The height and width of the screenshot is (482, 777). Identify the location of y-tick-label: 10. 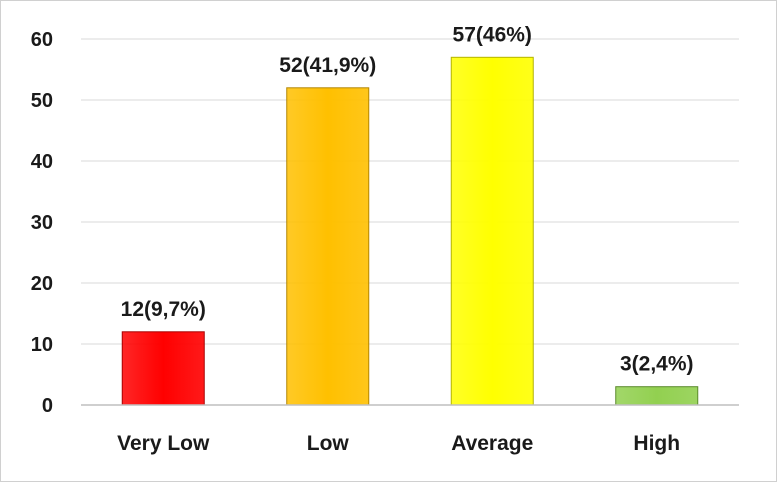
(42, 345).